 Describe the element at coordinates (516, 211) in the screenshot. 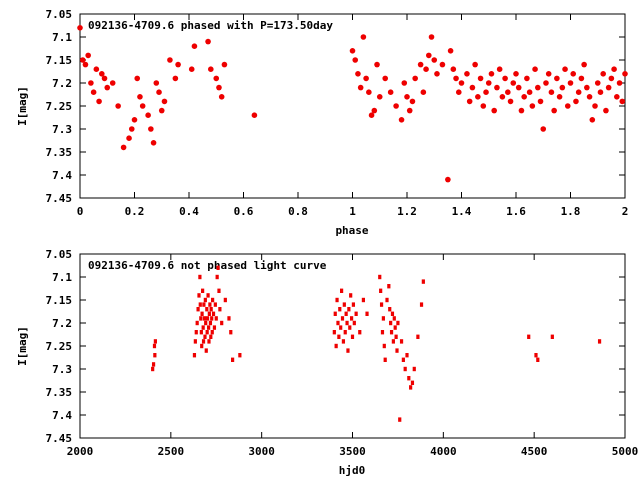

I see `x-tick-label: 1.6` at that location.